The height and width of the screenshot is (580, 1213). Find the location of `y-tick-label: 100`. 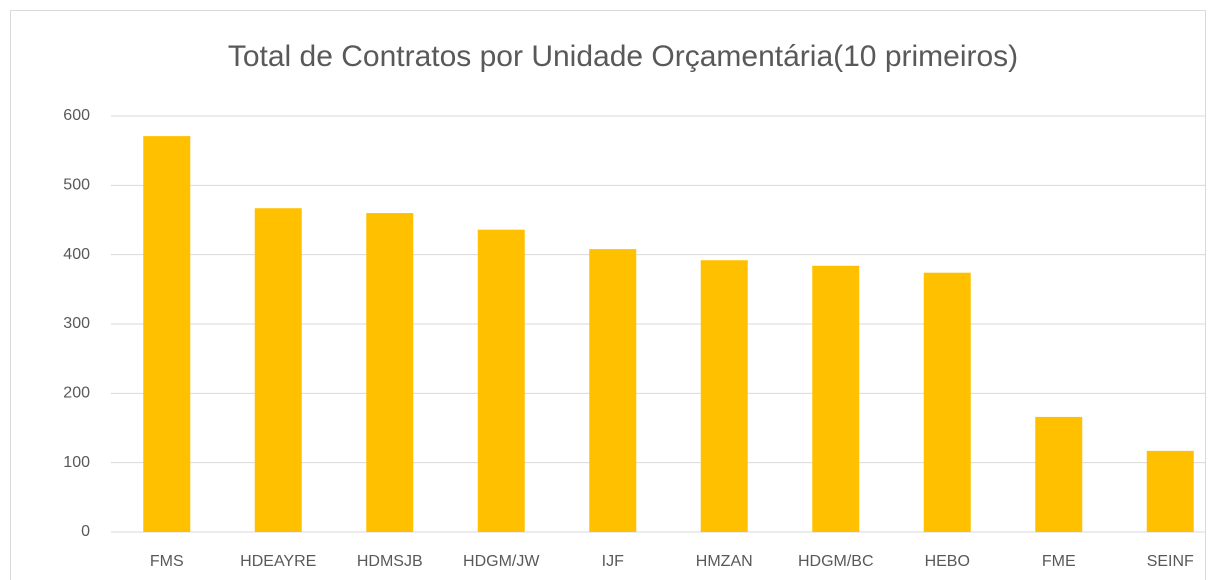

y-tick-label: 100 is located at coordinates (76, 462).